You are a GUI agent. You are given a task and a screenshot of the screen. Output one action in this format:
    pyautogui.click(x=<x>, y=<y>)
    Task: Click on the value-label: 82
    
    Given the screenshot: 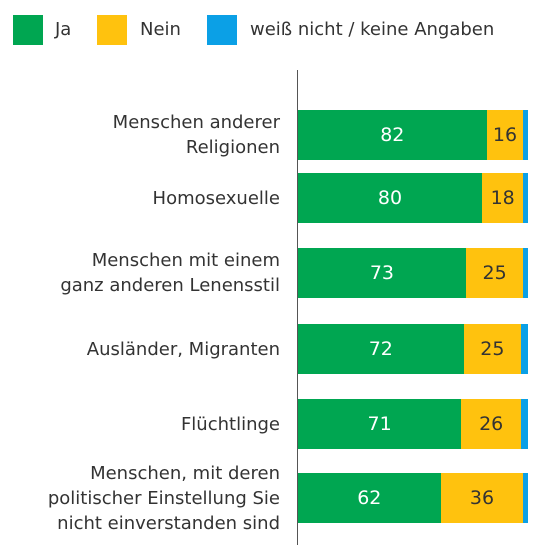 What is the action you would take?
    pyautogui.click(x=392, y=135)
    